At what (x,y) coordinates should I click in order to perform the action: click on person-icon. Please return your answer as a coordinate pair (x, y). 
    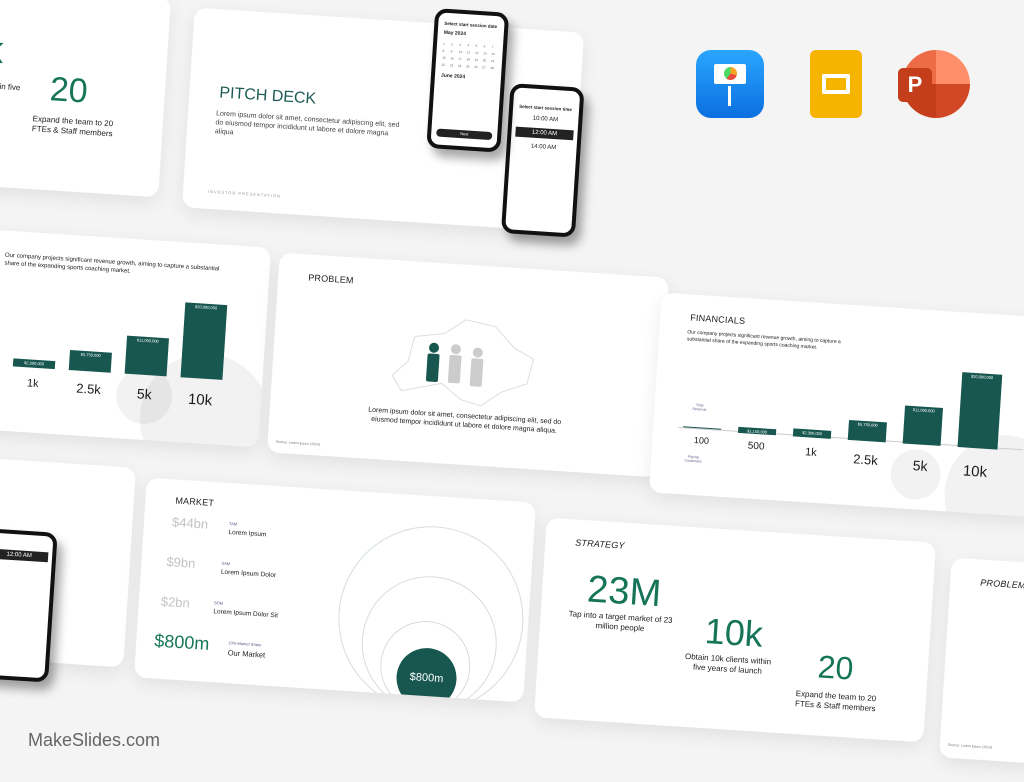
    Looking at the image, I should click on (465, 365).